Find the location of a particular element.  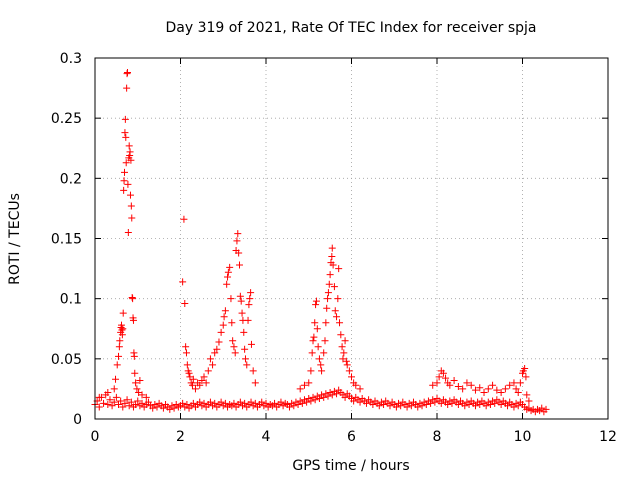

x-tick-label: 8 is located at coordinates (437, 437).